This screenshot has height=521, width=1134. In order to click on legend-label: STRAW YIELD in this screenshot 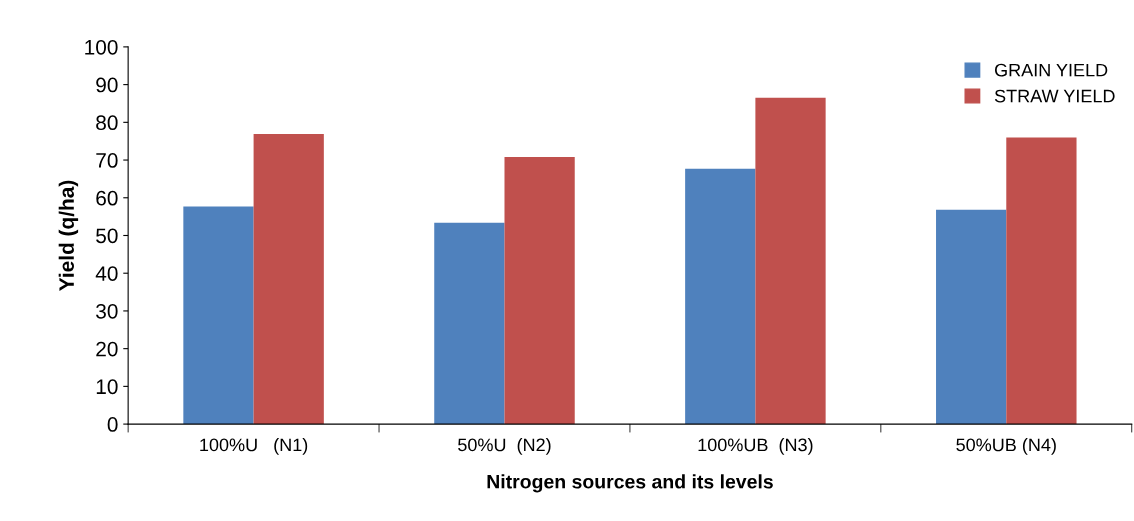, I will do `click(1054, 96)`.